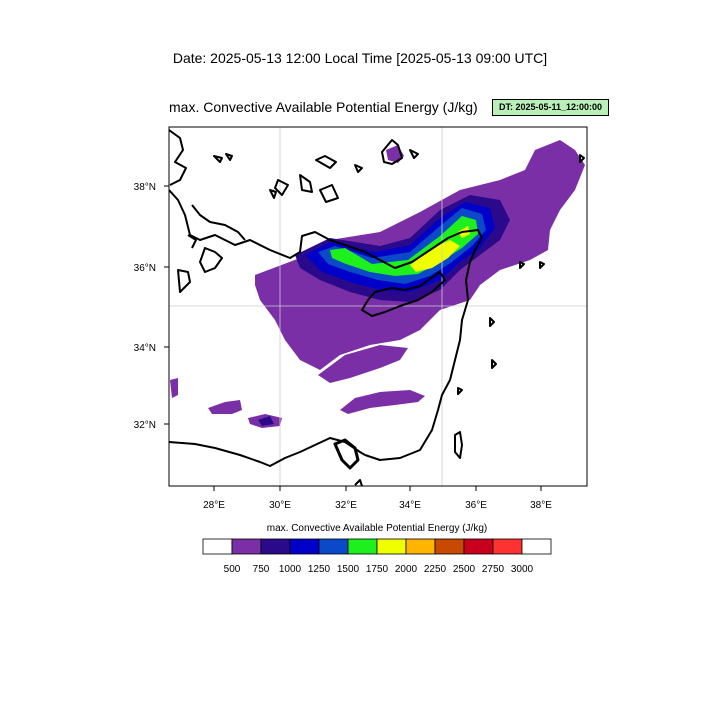 This screenshot has height=720, width=720. What do you see at coordinates (290, 569) in the screenshot?
I see `colorbar-level-label: 1000` at bounding box center [290, 569].